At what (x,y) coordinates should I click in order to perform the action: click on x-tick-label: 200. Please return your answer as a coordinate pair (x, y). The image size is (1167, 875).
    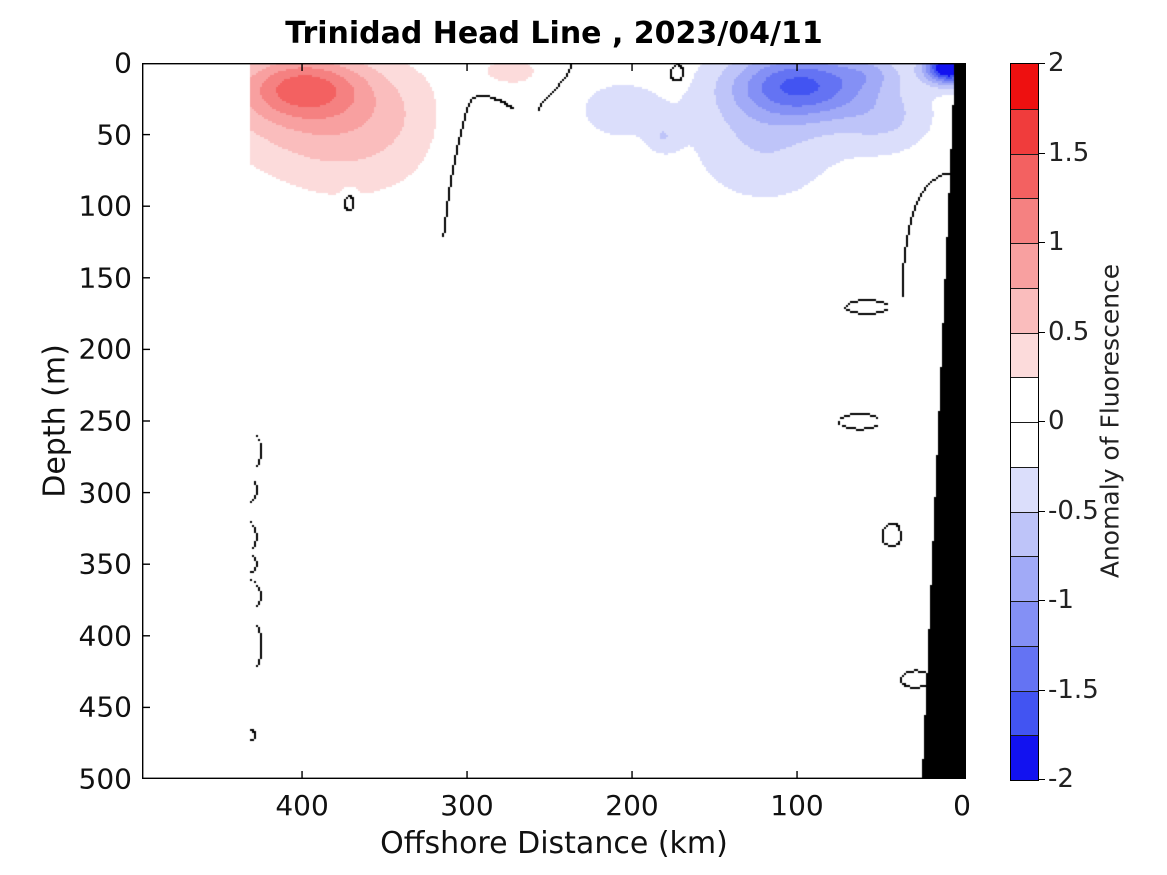
    Looking at the image, I should click on (632, 805).